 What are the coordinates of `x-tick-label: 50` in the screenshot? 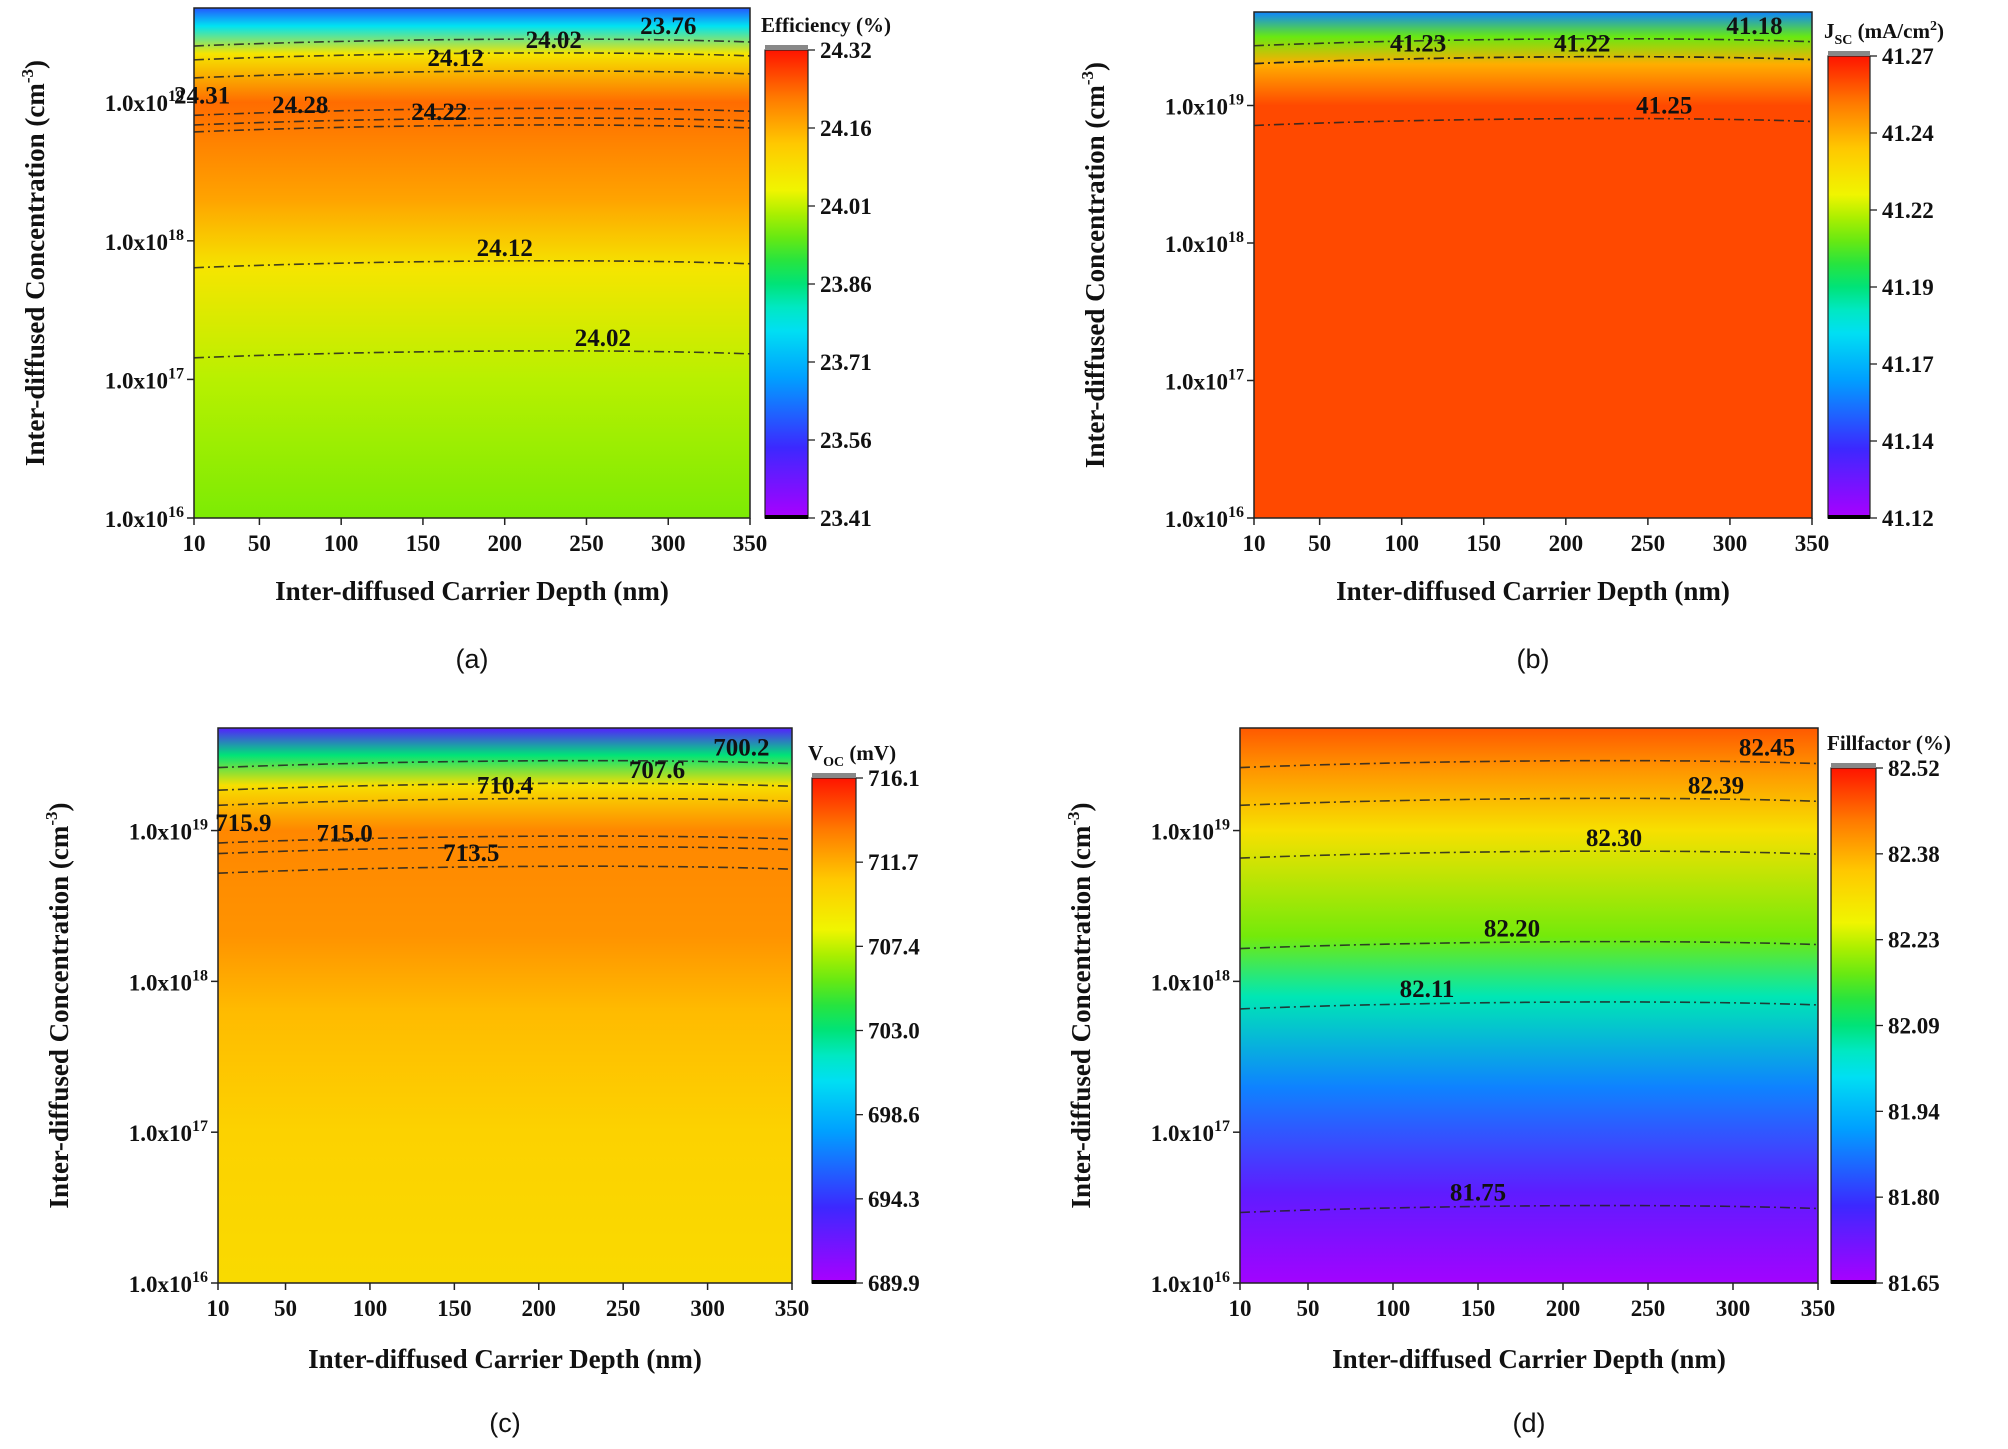 It's located at (285, 1308).